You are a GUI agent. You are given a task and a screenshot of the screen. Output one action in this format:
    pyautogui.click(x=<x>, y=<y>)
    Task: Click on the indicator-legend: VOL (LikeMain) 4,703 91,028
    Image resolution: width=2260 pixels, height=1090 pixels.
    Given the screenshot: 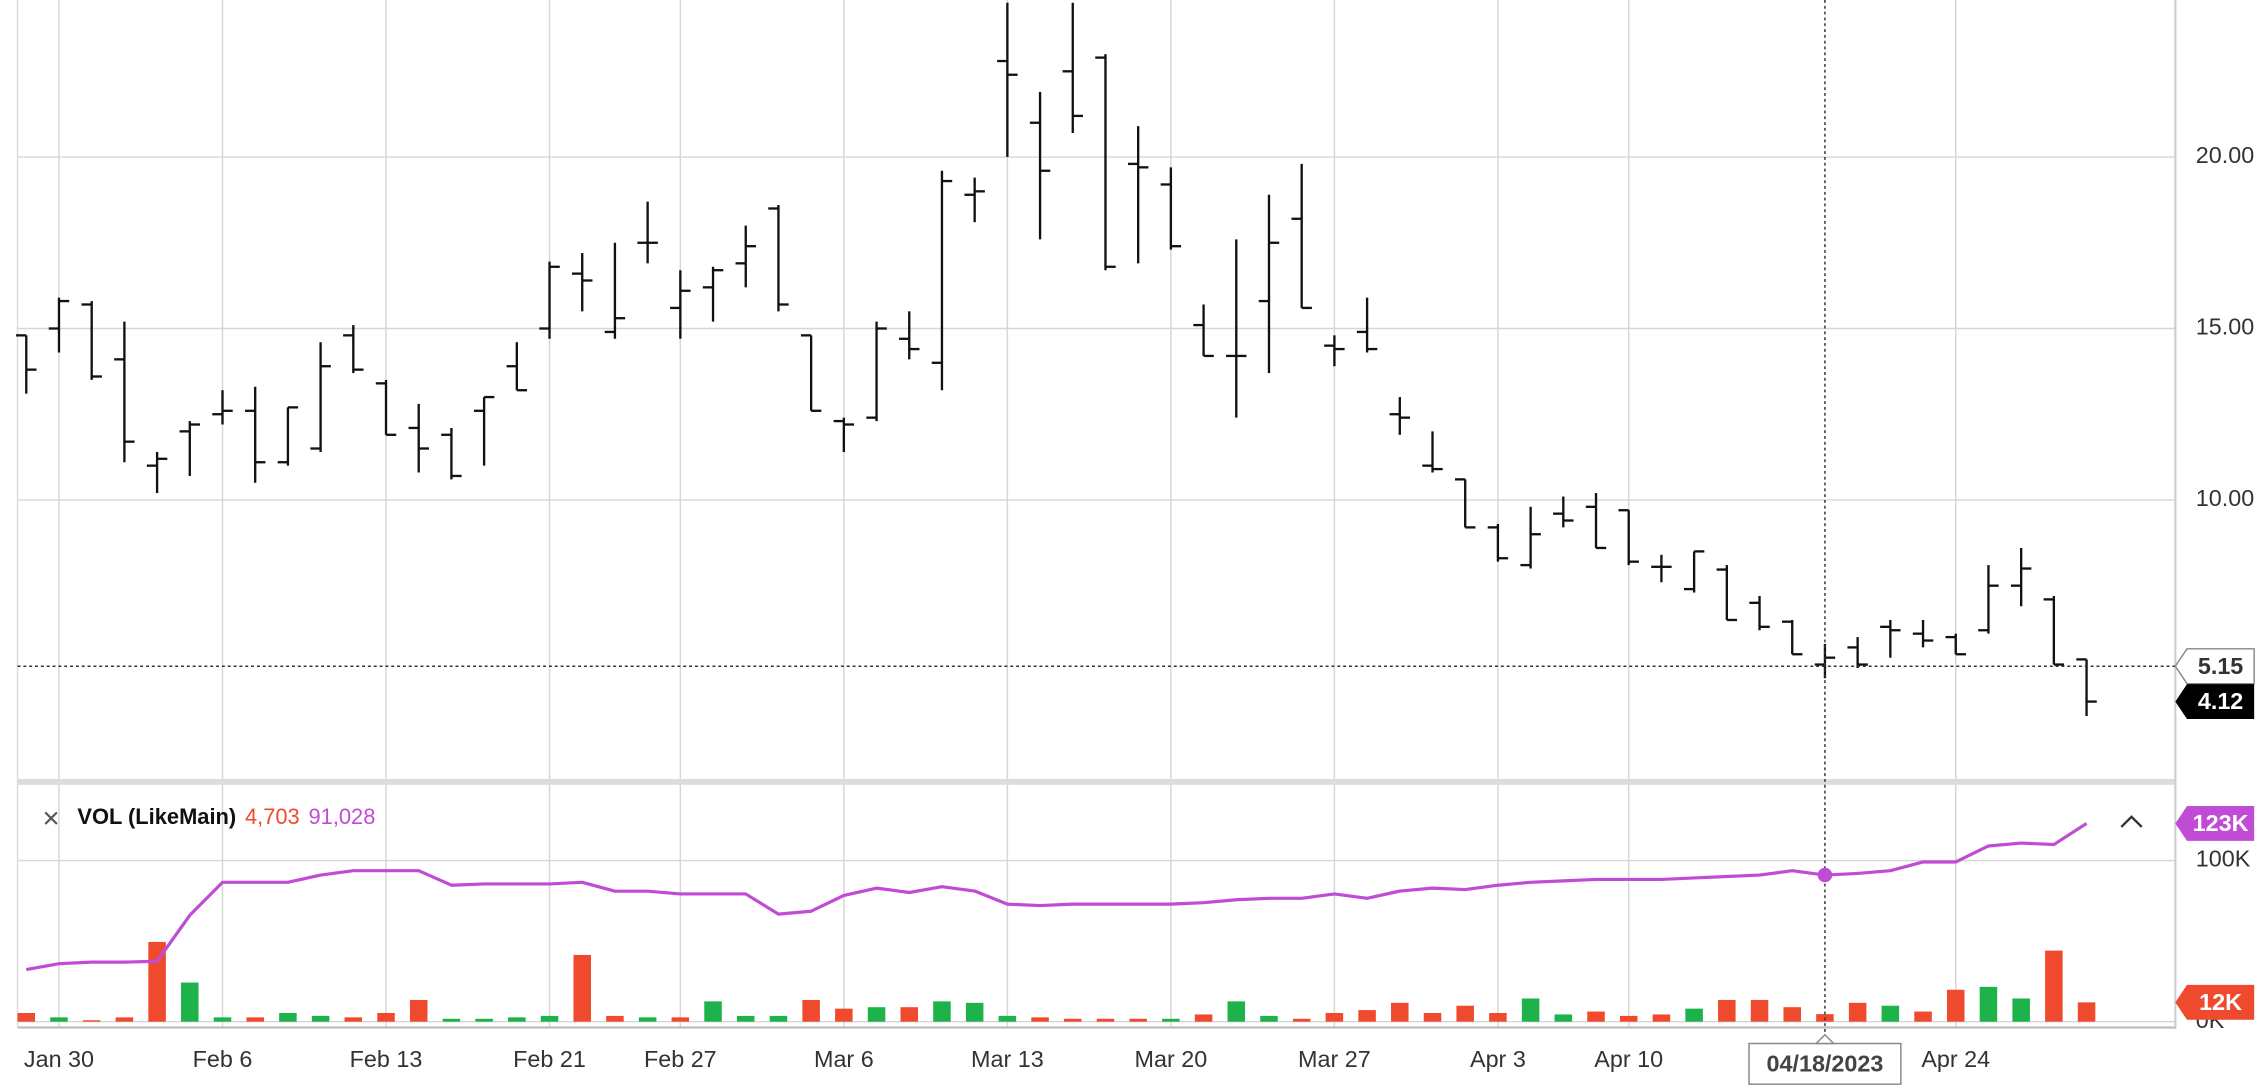 What is the action you would take?
    pyautogui.click(x=1093, y=816)
    